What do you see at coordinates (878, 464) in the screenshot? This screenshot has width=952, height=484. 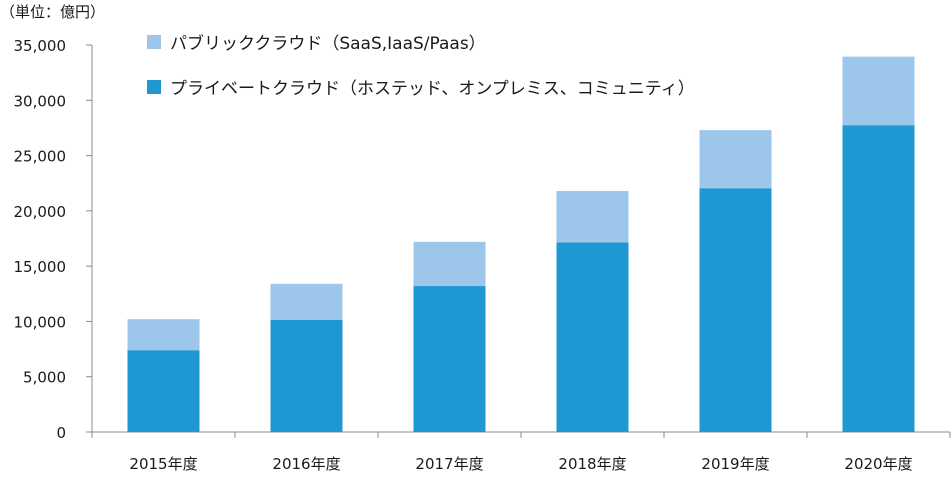 I see `x-tick-label: 2020年度` at bounding box center [878, 464].